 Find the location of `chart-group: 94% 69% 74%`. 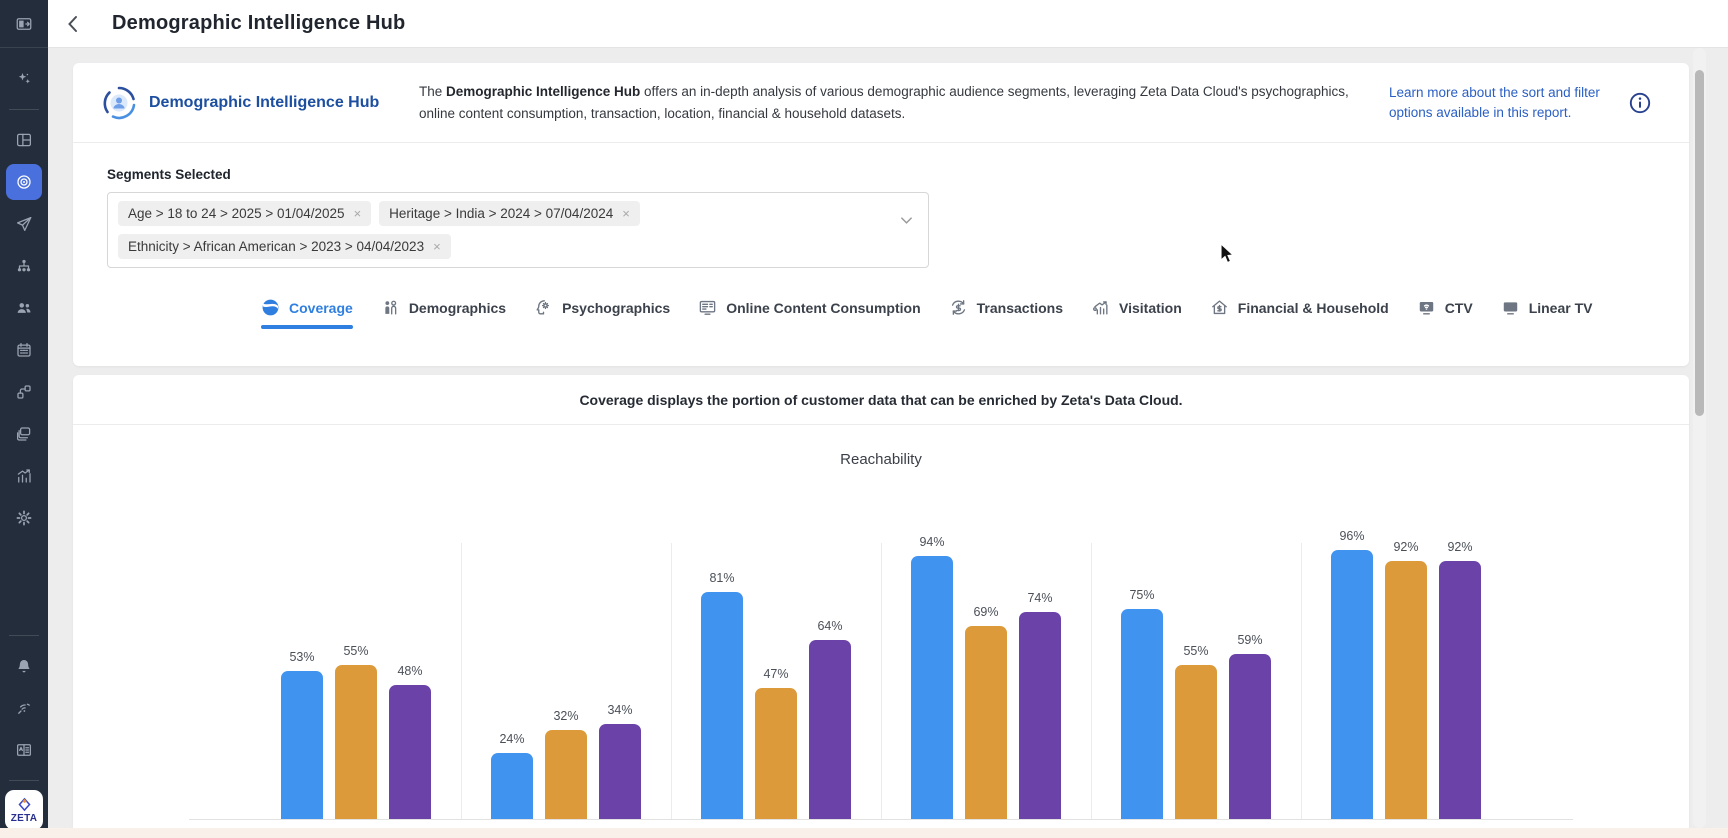

chart-group: 94% 69% 74% is located at coordinates (986, 652).